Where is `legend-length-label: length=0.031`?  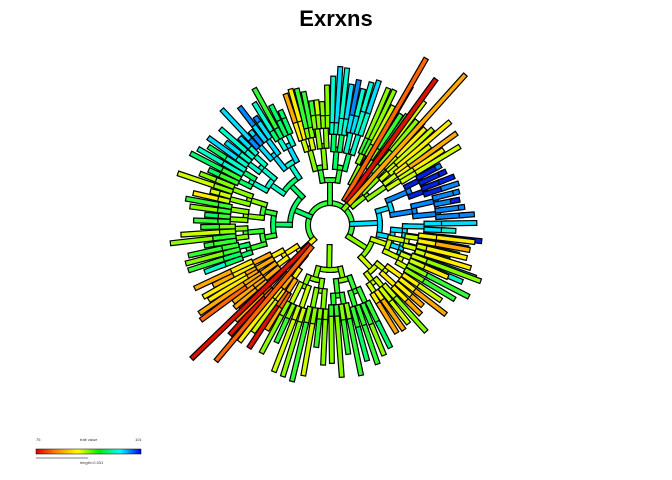
legend-length-label: length=0.031 is located at coordinates (92, 462).